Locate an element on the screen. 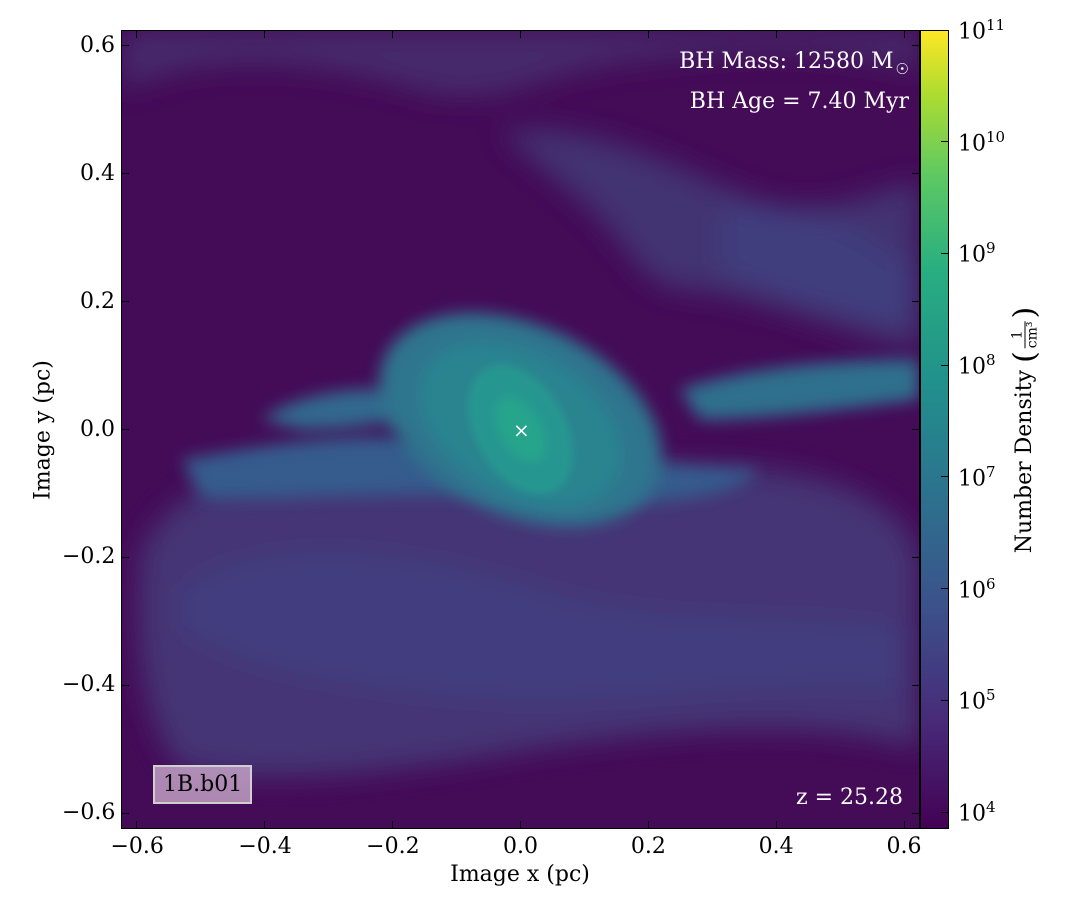  colorbar-tick-exponent: 8 is located at coordinates (991, 360).